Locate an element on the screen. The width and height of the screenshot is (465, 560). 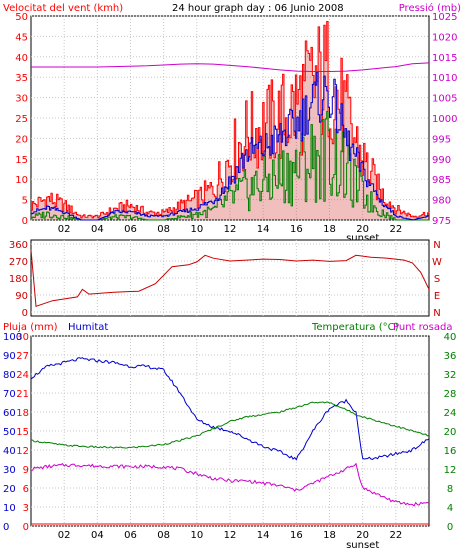
rain-y-tick-labels: 0 3 6 9 12 15 18 21 24 27 30 is located at coordinates (22, 432).